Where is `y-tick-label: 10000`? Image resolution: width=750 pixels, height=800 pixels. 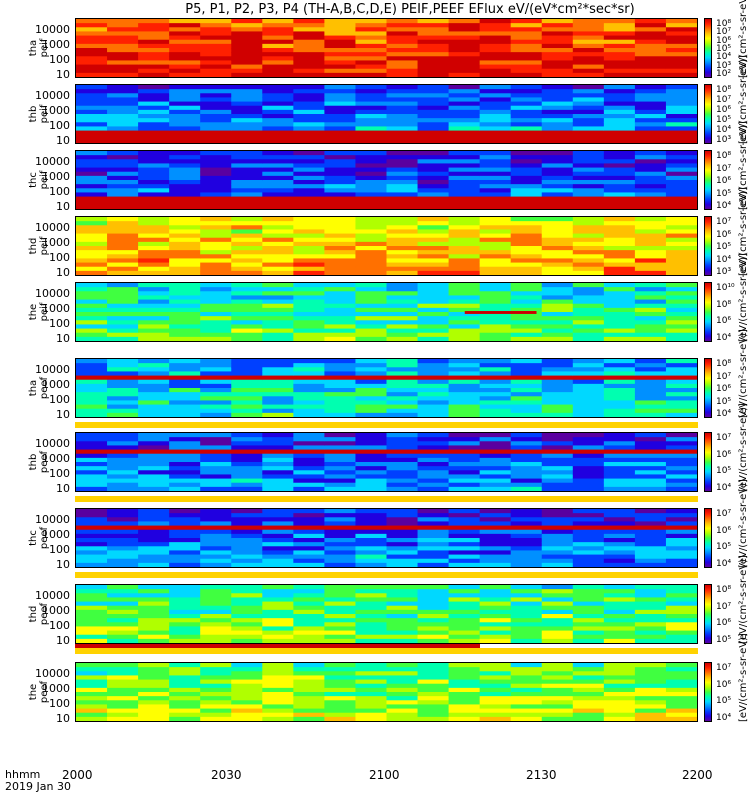 y-tick-label: 10000 is located at coordinates (52, 161).